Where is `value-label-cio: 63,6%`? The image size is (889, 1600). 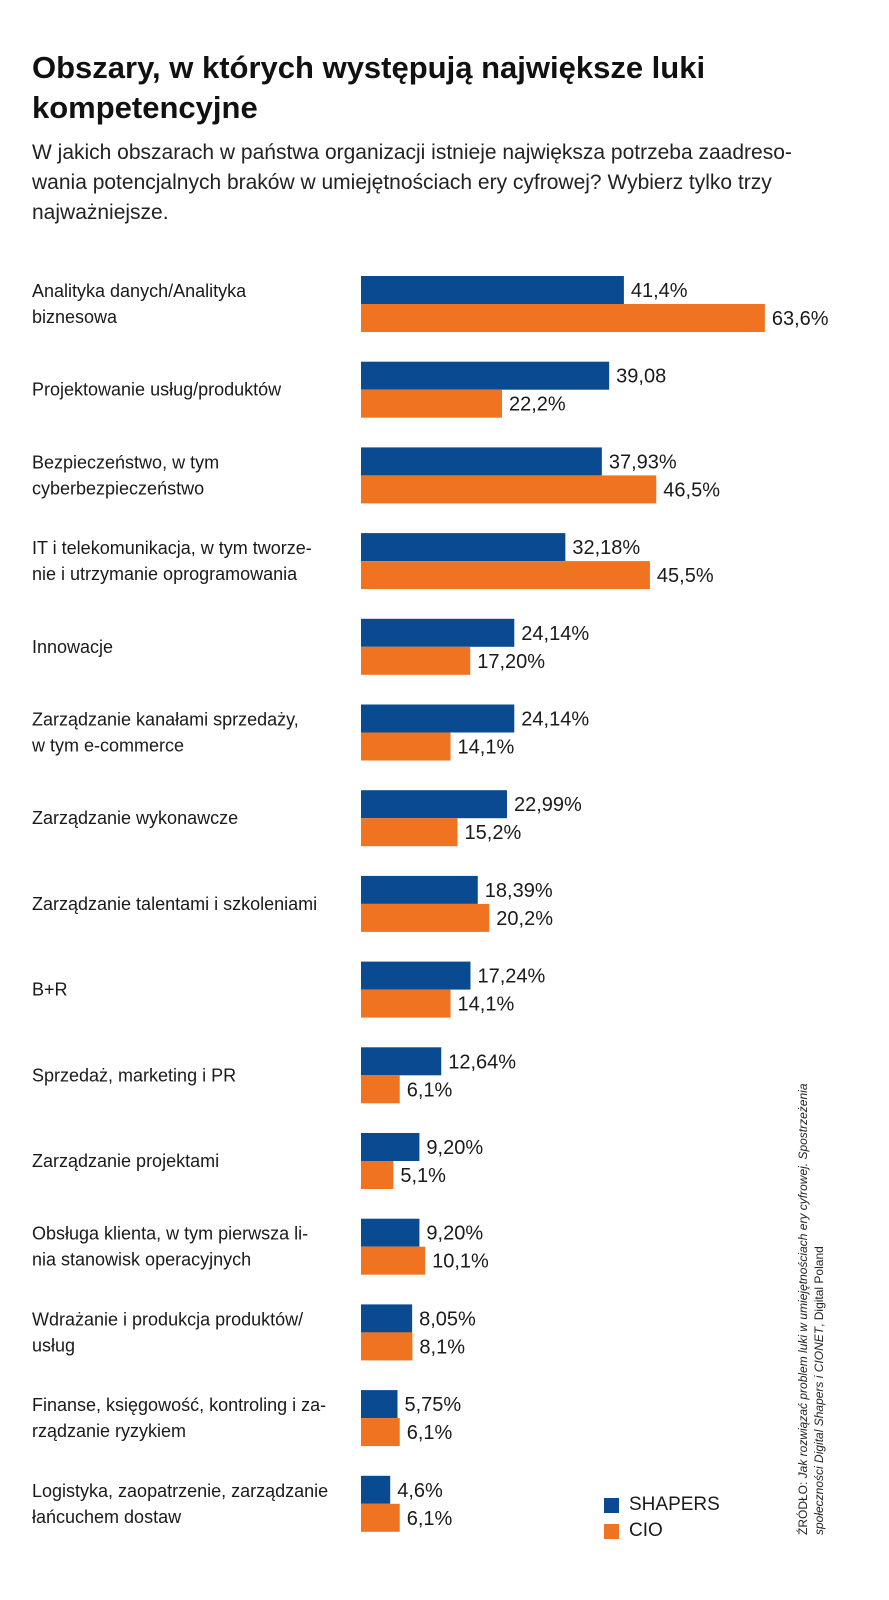
value-label-cio: 63,6% is located at coordinates (800, 319).